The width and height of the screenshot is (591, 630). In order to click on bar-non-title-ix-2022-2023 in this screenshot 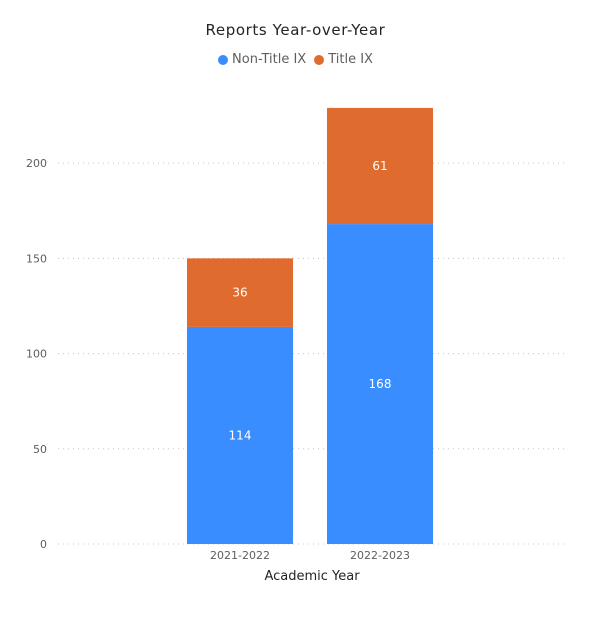, I will do `click(380, 384)`.